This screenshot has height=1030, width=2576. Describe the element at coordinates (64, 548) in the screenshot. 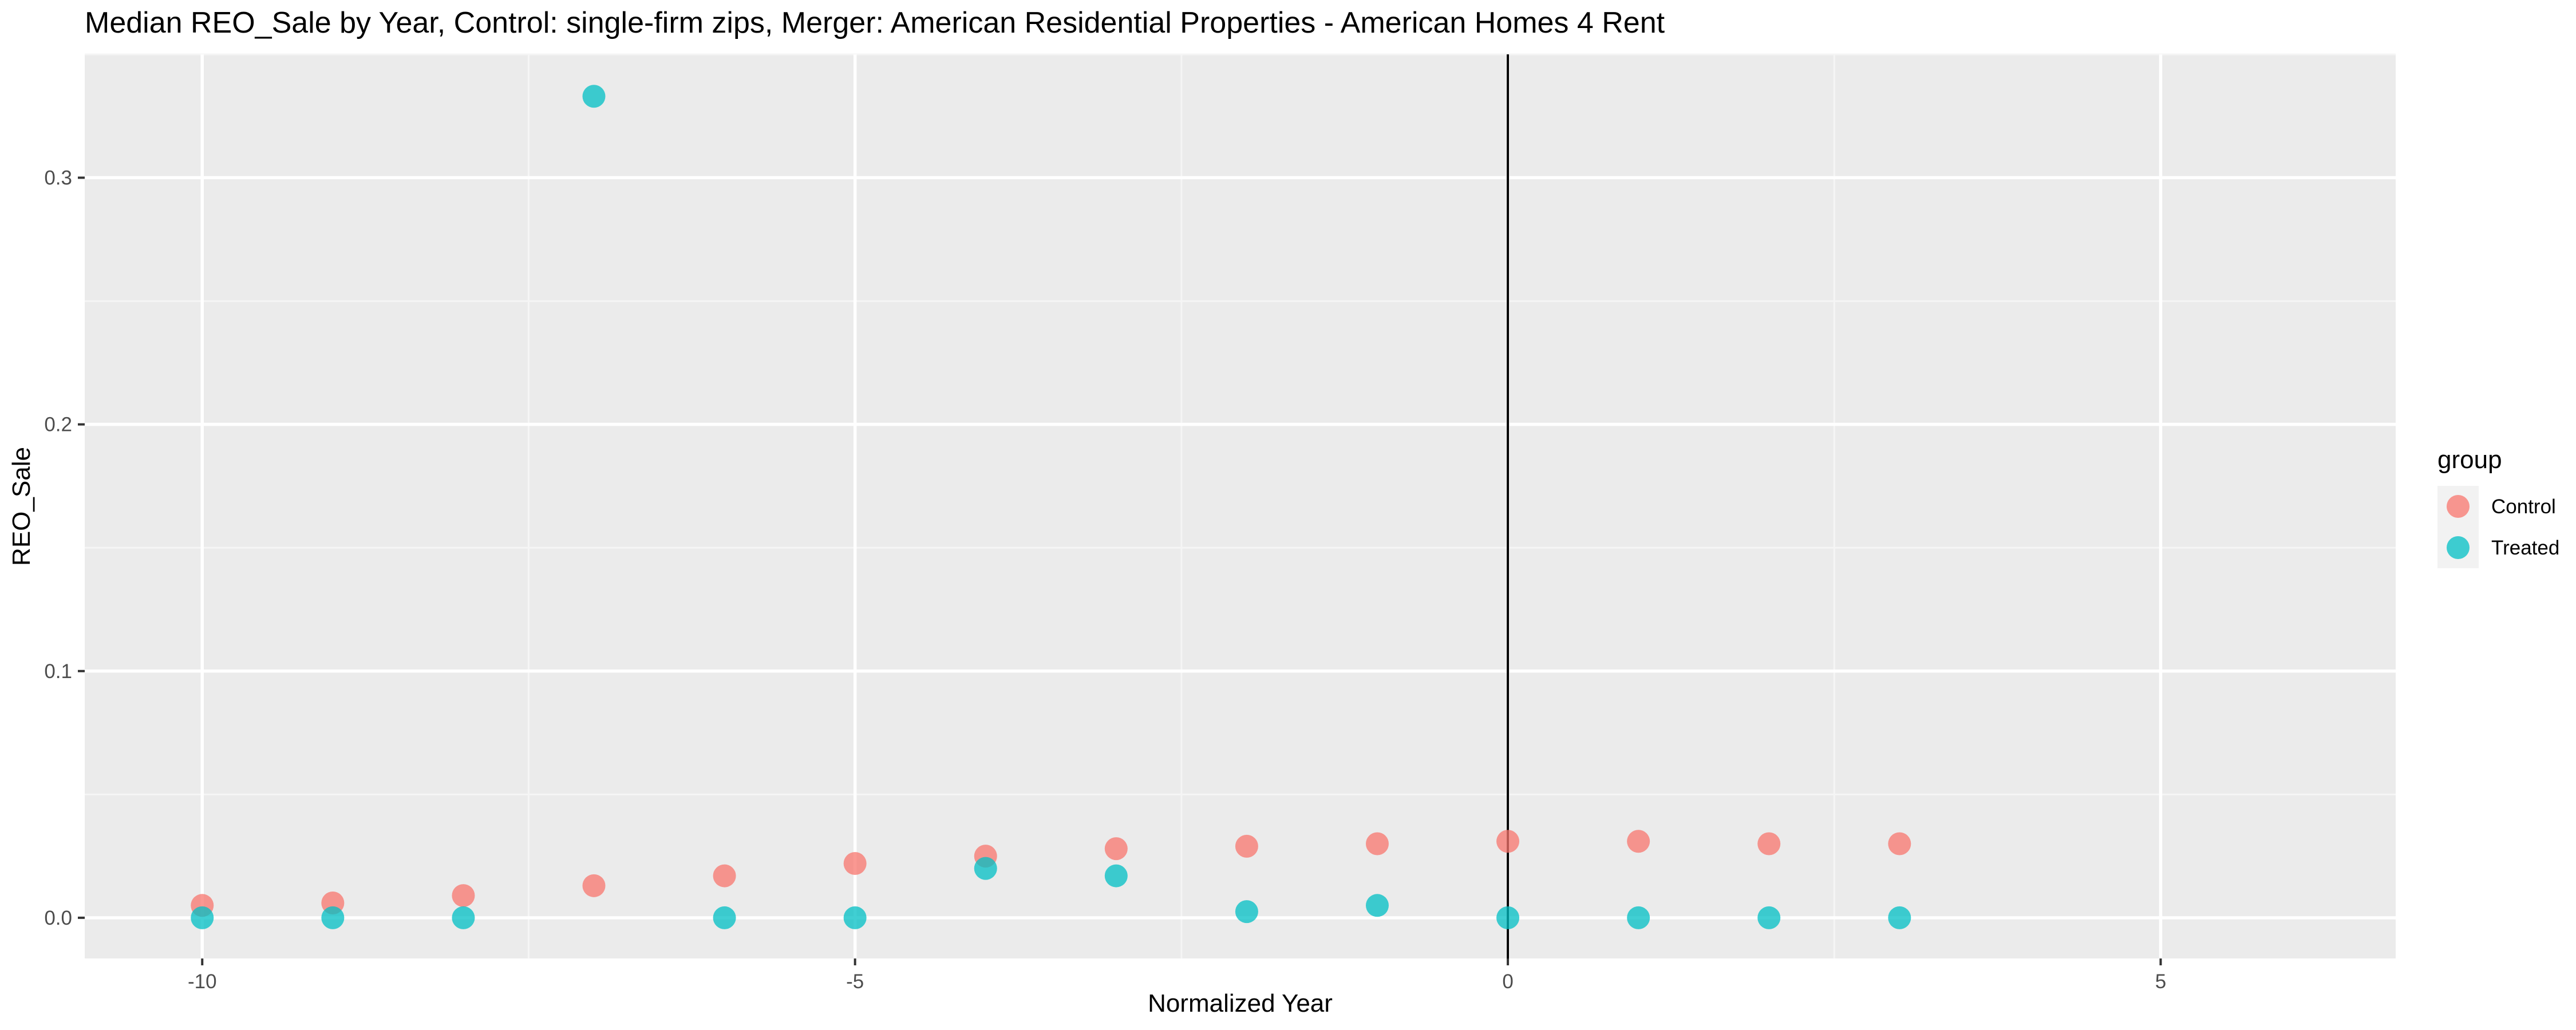

I see `y-axis-ticks: 0.0 0.1 0.2 0.3` at that location.